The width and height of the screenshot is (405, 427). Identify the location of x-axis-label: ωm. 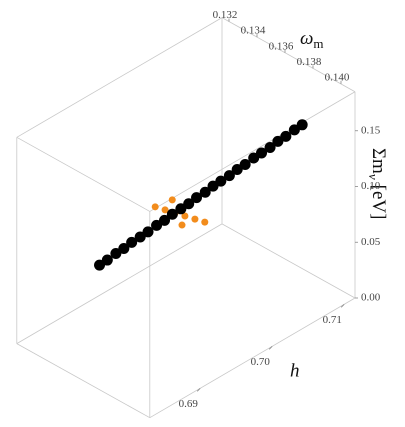
(312, 39).